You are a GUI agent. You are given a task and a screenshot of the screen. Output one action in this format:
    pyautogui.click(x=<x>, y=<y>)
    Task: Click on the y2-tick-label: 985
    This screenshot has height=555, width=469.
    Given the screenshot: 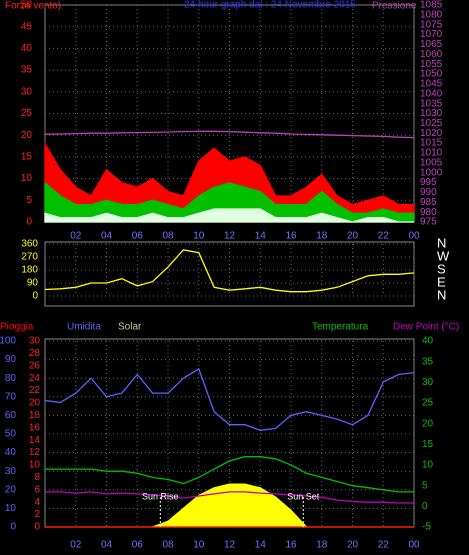 What is the action you would take?
    pyautogui.click(x=428, y=202)
    